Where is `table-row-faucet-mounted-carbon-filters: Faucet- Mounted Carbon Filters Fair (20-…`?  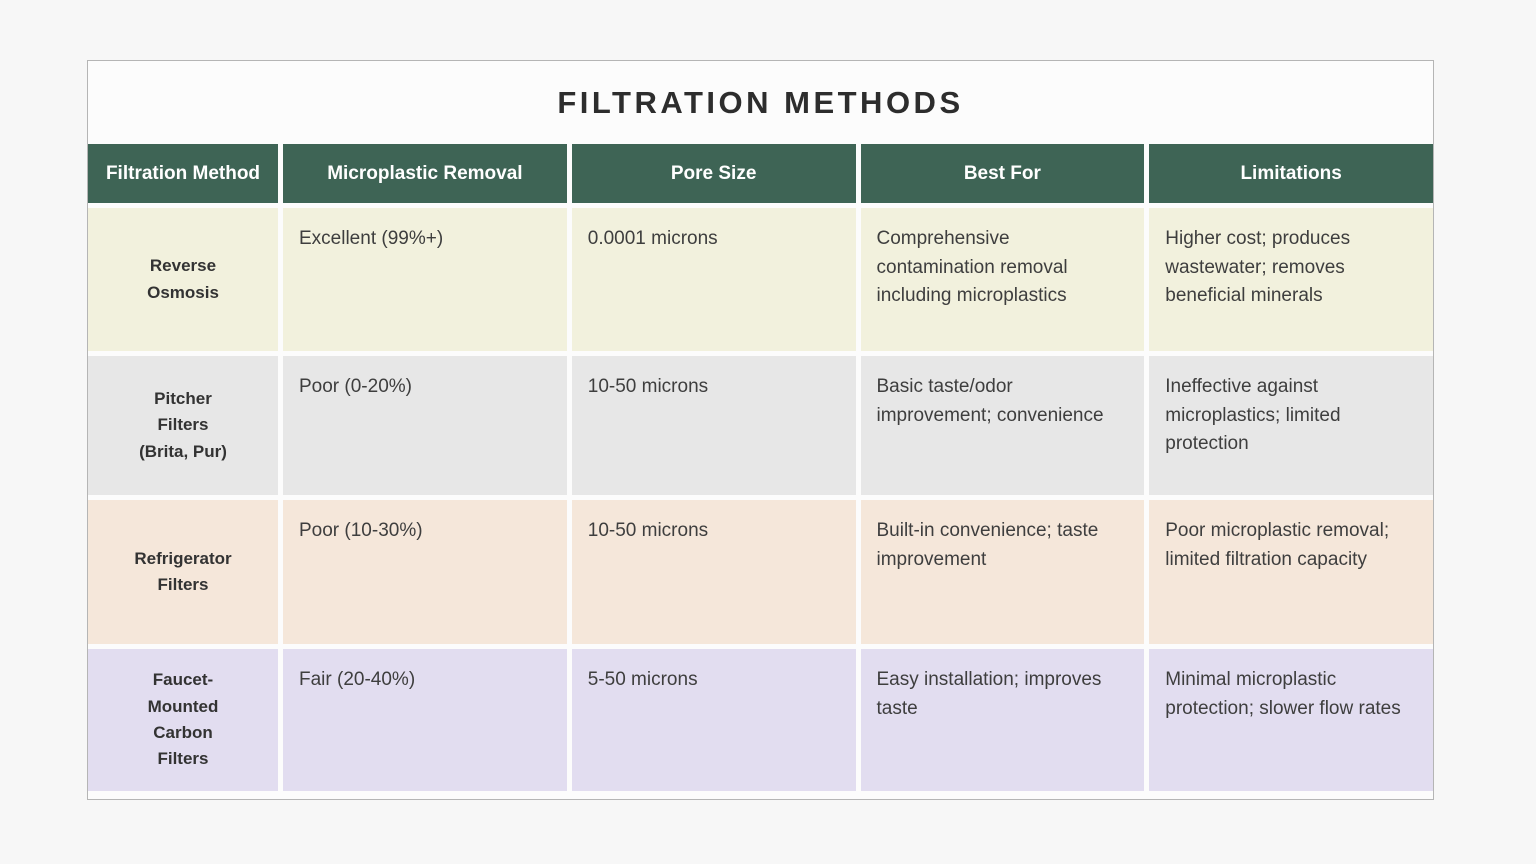
table-row-faucet-mounted-carbon-filters: Faucet- Mounted Carbon Filters Fair (20-… is located at coordinates (760, 720).